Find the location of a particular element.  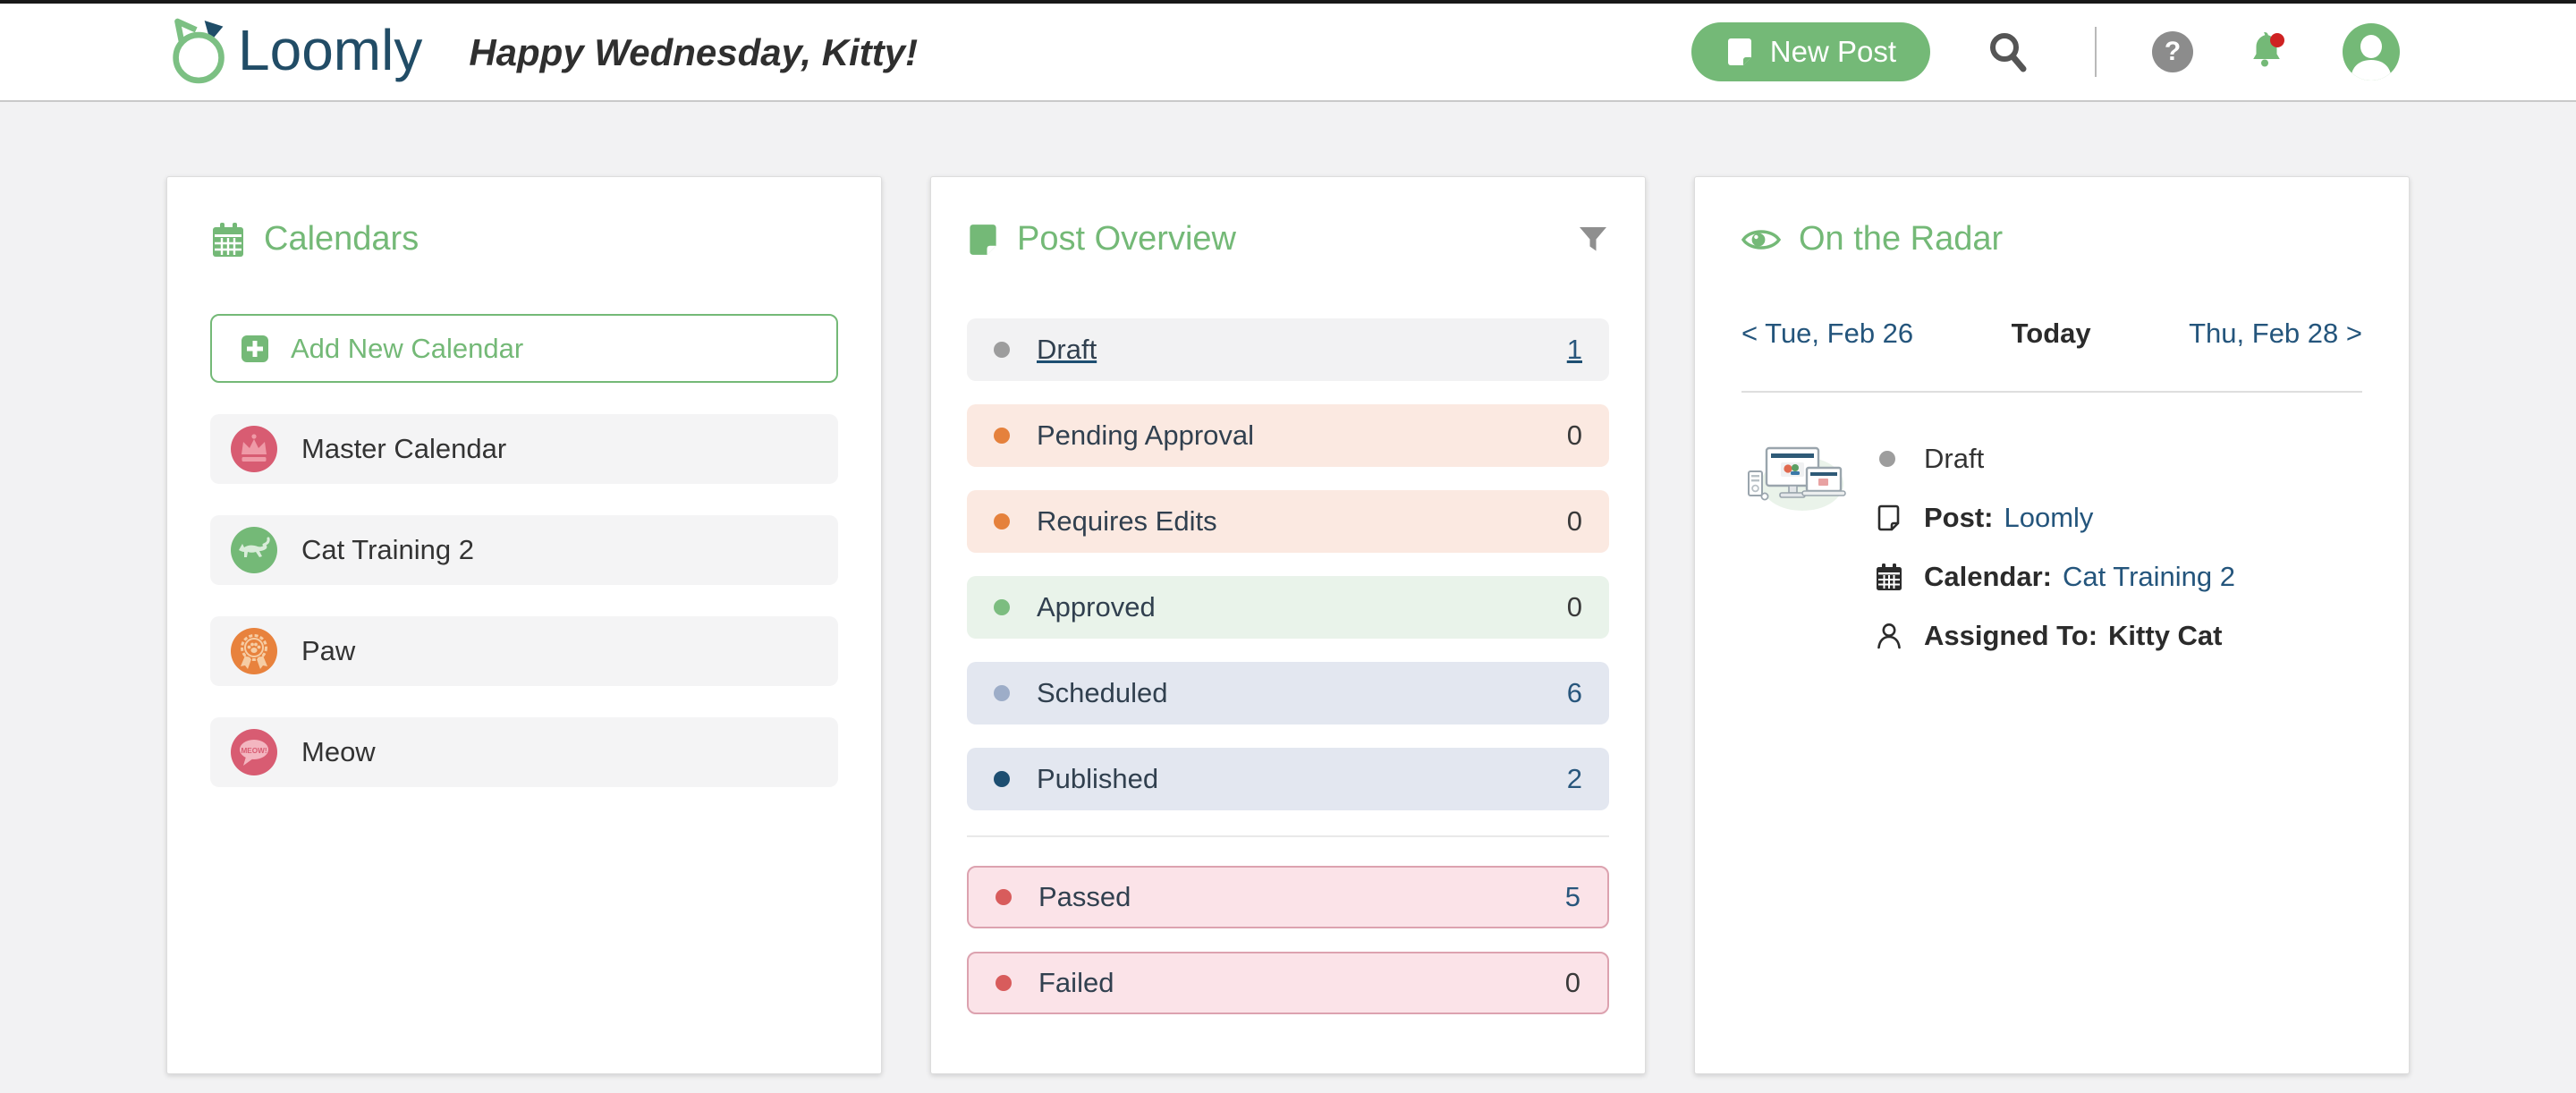

radar-post-row: Post: Loomly is located at coordinates (2118, 518).